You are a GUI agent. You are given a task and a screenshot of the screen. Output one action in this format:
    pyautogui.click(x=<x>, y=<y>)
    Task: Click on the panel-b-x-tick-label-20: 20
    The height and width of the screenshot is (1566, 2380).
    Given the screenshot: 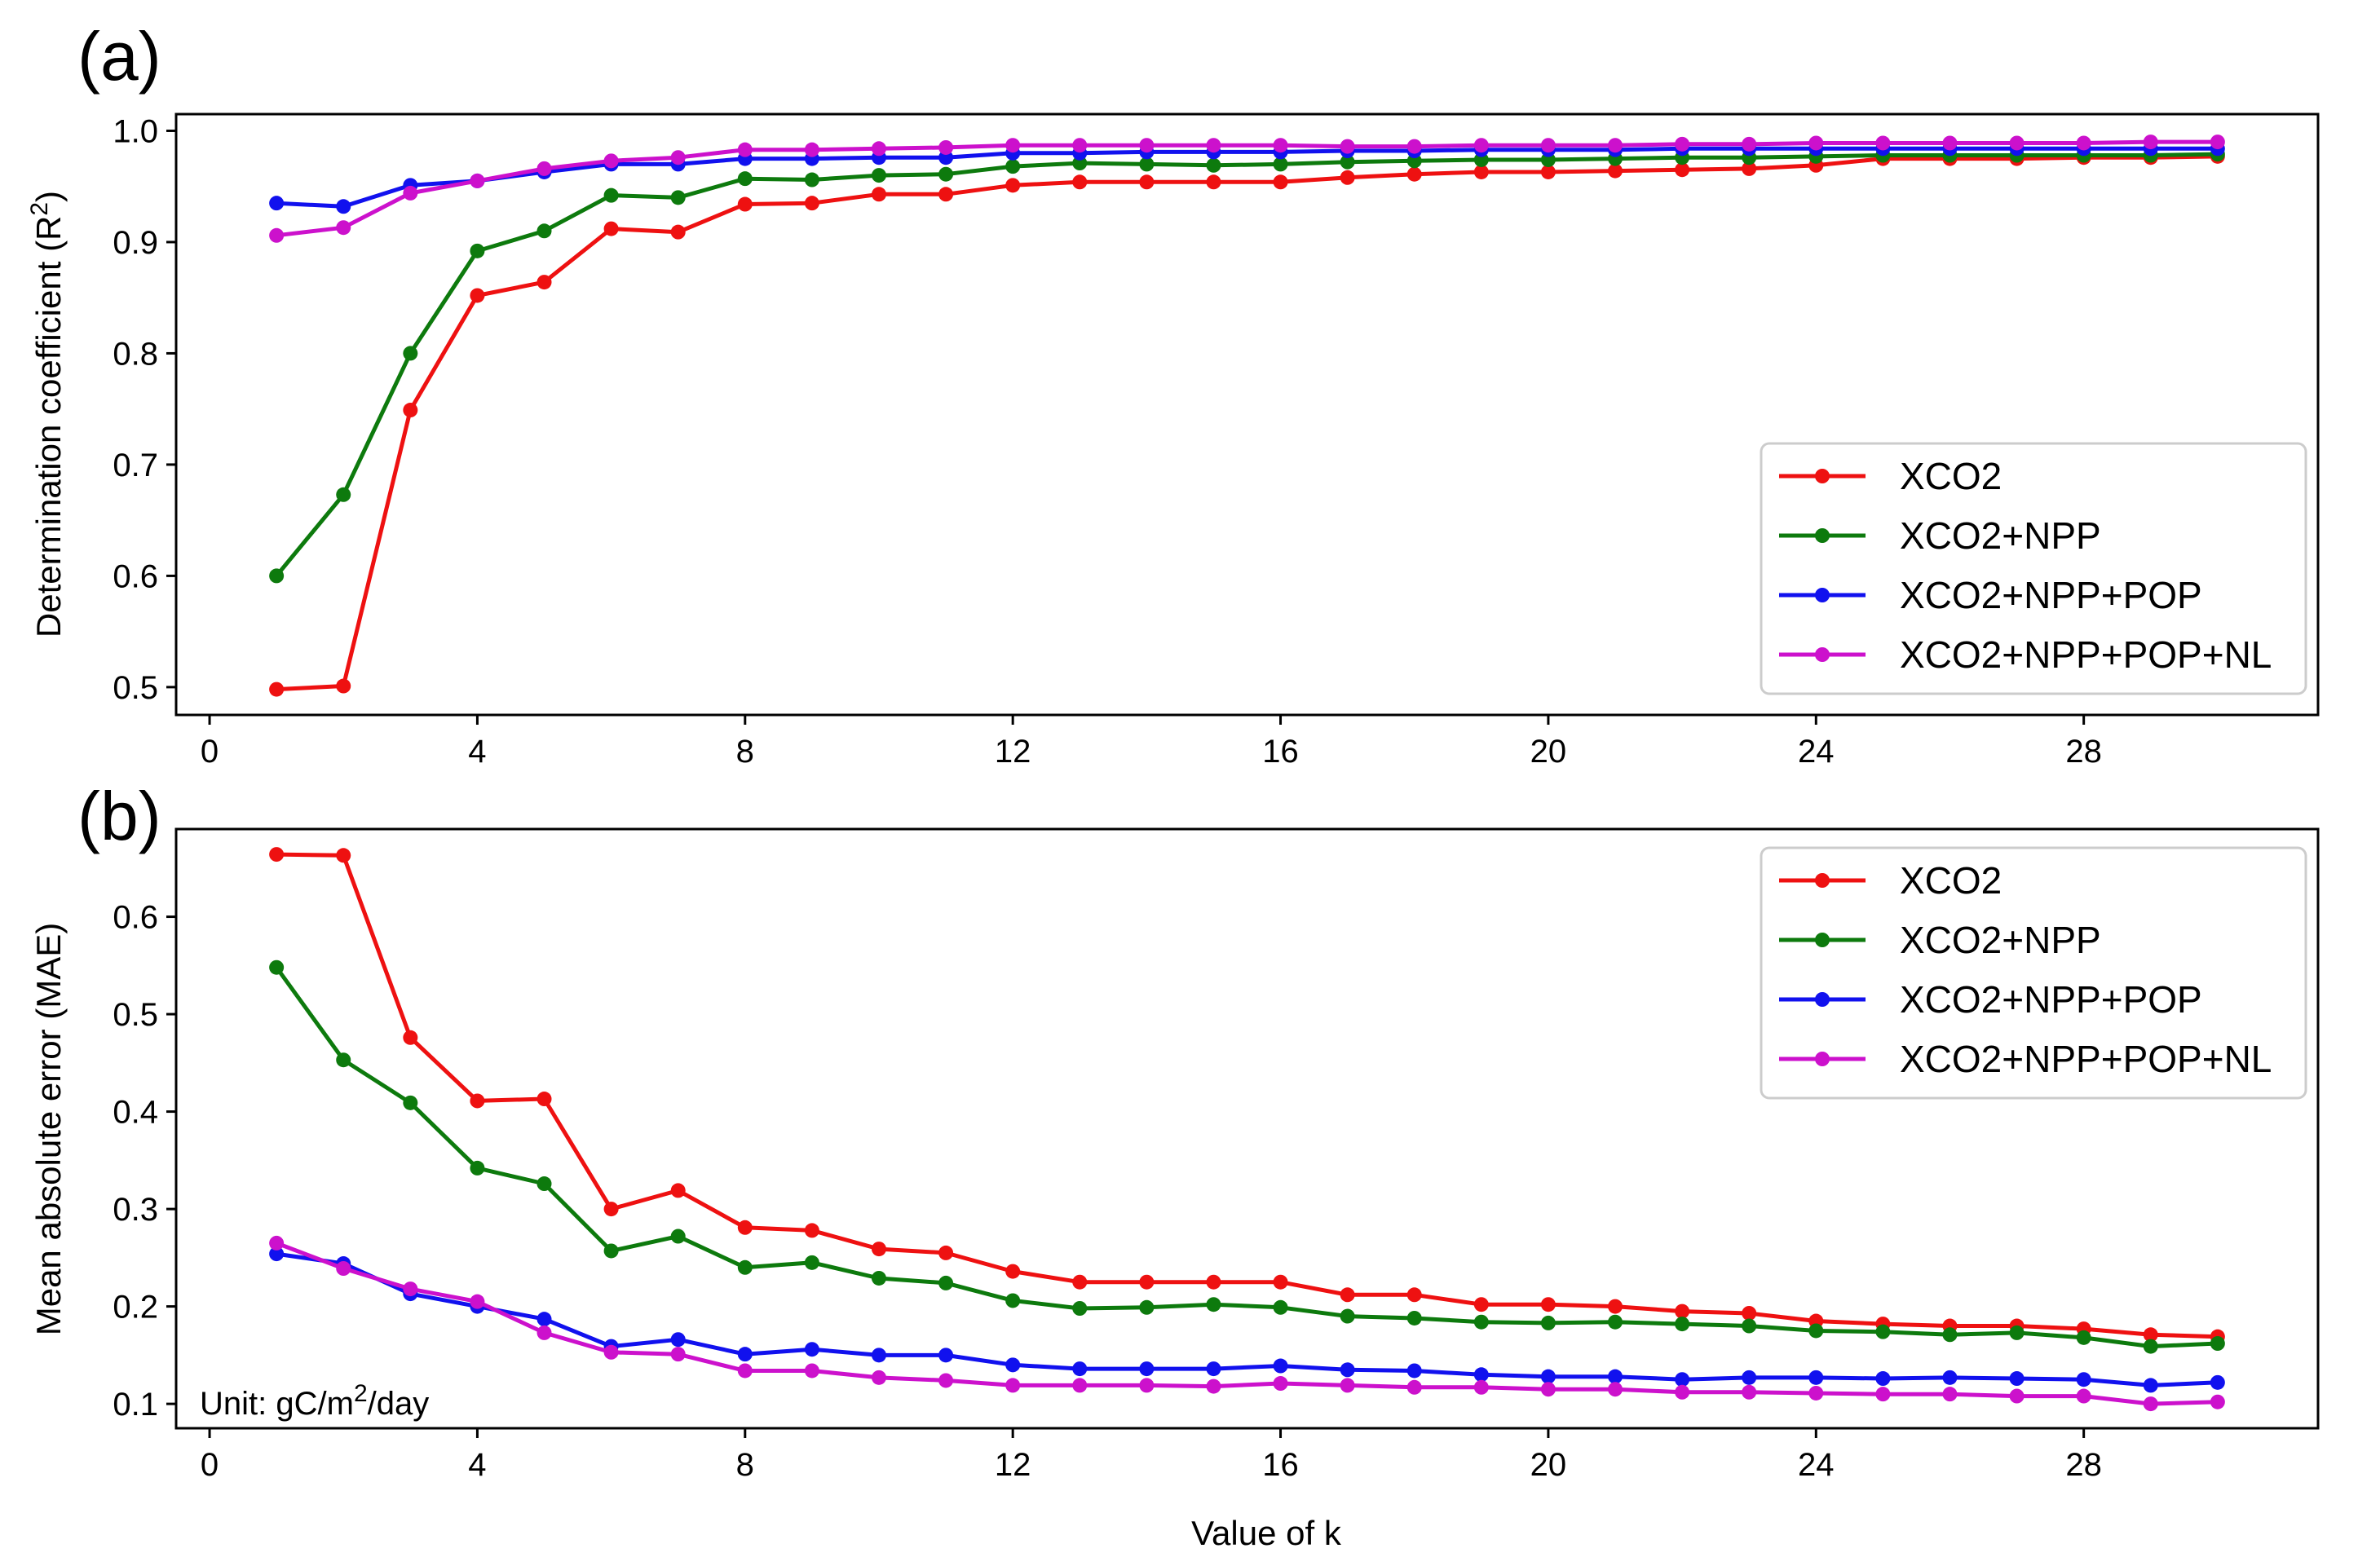 What is the action you would take?
    pyautogui.click(x=1549, y=1465)
    